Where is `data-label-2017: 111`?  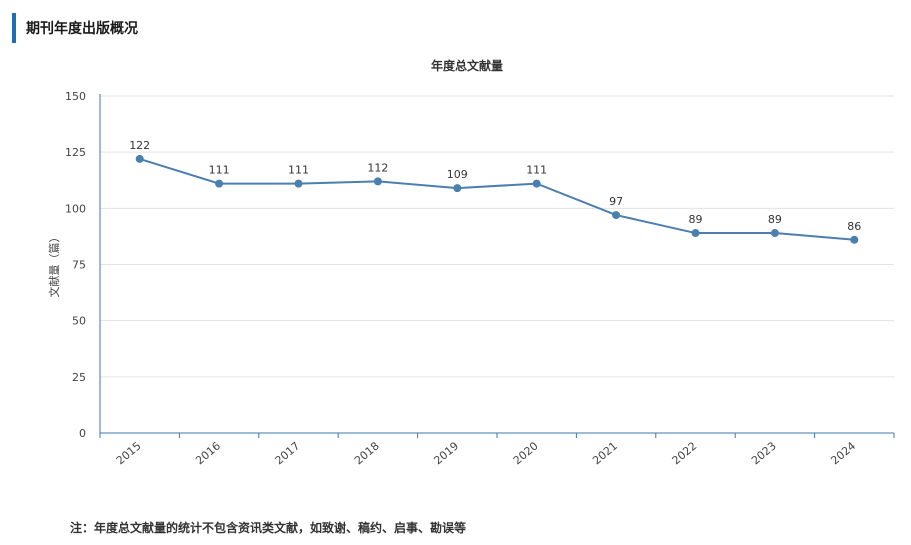
data-label-2017: 111 is located at coordinates (298, 170).